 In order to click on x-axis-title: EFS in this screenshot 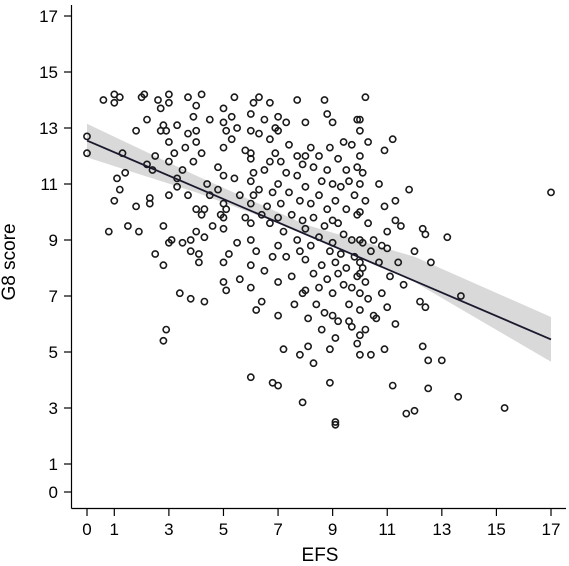, I will do `click(320, 555)`.